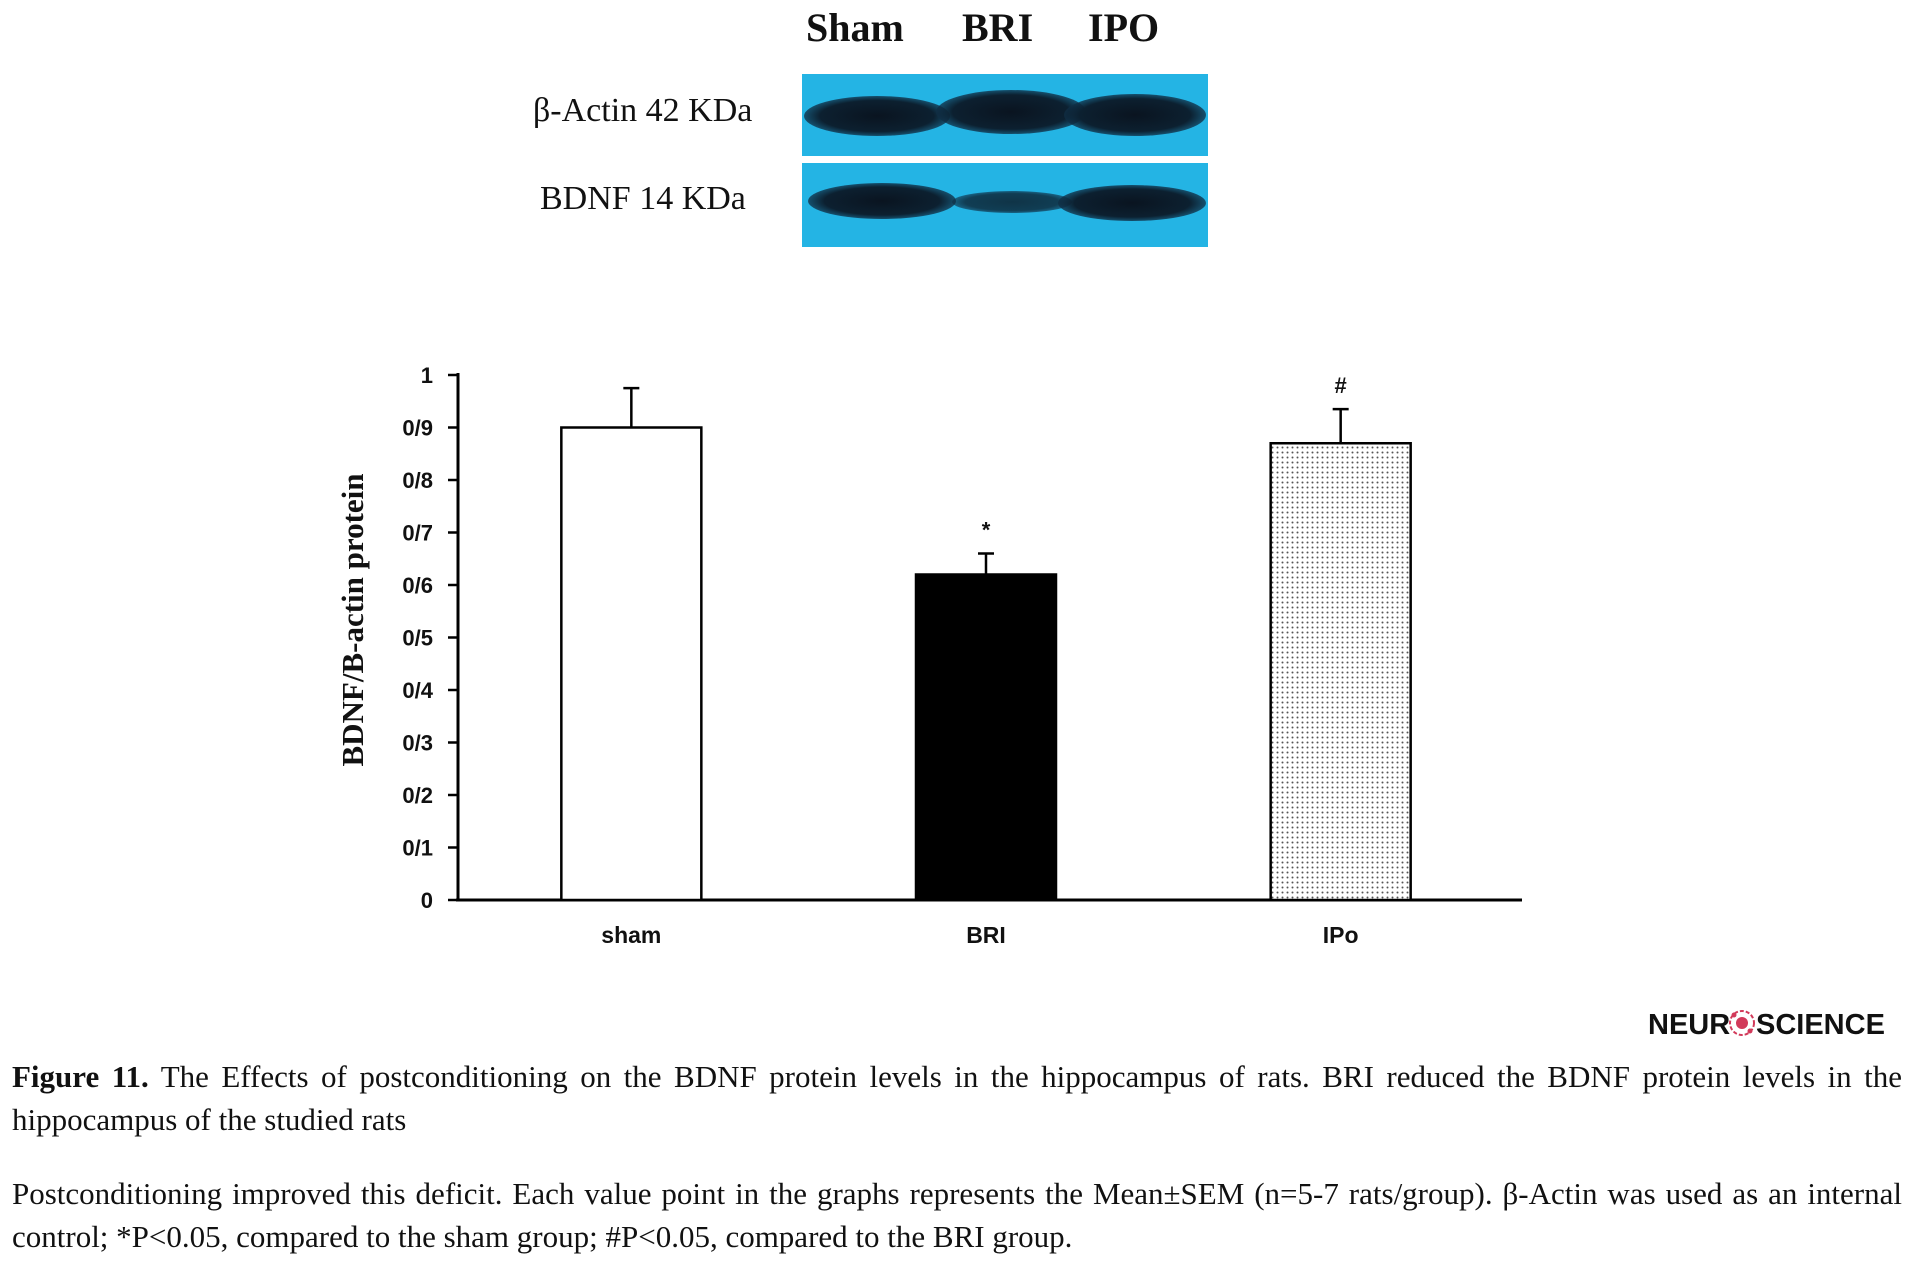  What do you see at coordinates (352, 619) in the screenshot?
I see `y-axis-label: BDNF/B-actin protein` at bounding box center [352, 619].